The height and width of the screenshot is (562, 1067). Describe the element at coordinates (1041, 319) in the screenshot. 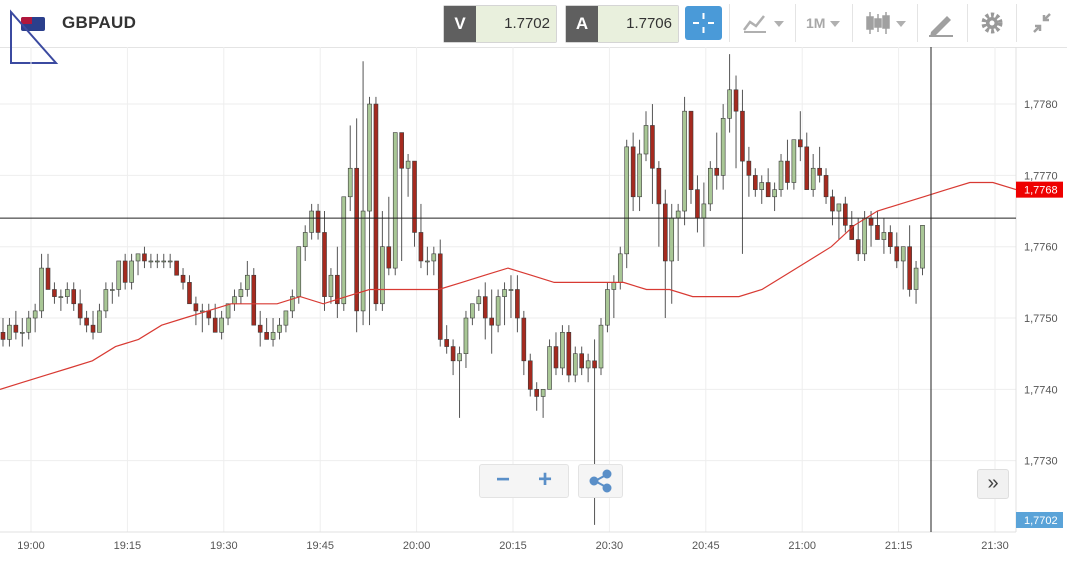

I see `y-tick-label: 1,7750` at that location.